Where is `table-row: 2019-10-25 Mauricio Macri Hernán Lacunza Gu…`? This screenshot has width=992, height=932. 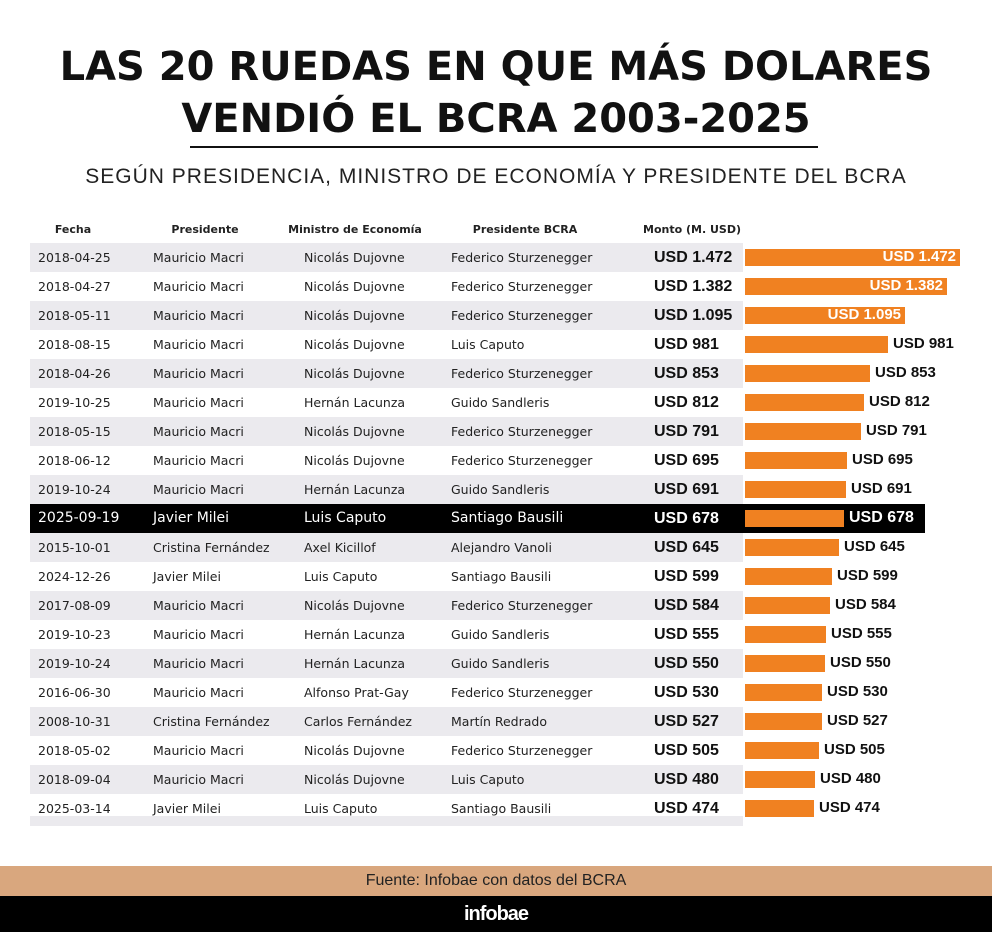 table-row: 2019-10-25 Mauricio Macri Hernán Lacunza Gu… is located at coordinates (386, 402).